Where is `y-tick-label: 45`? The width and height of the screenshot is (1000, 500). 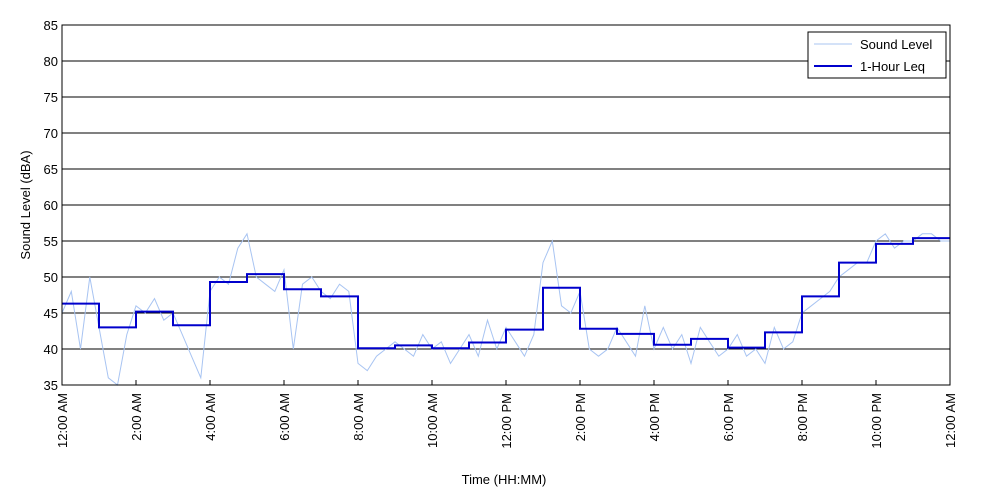 y-tick-label: 45 is located at coordinates (51, 313).